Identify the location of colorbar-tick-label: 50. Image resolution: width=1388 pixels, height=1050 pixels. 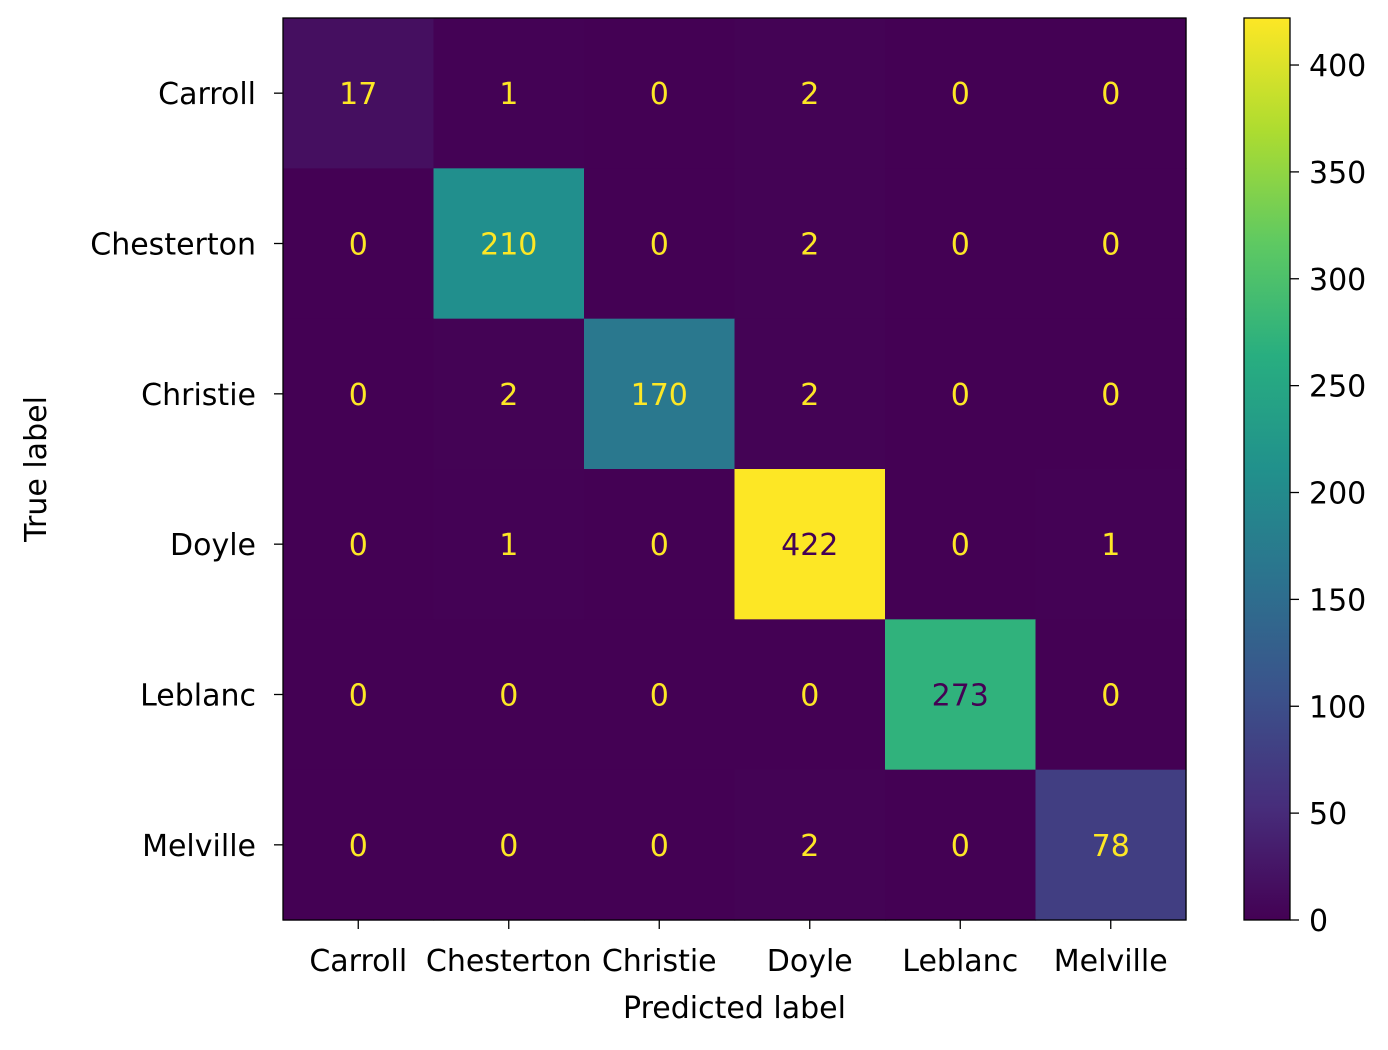
(1328, 814).